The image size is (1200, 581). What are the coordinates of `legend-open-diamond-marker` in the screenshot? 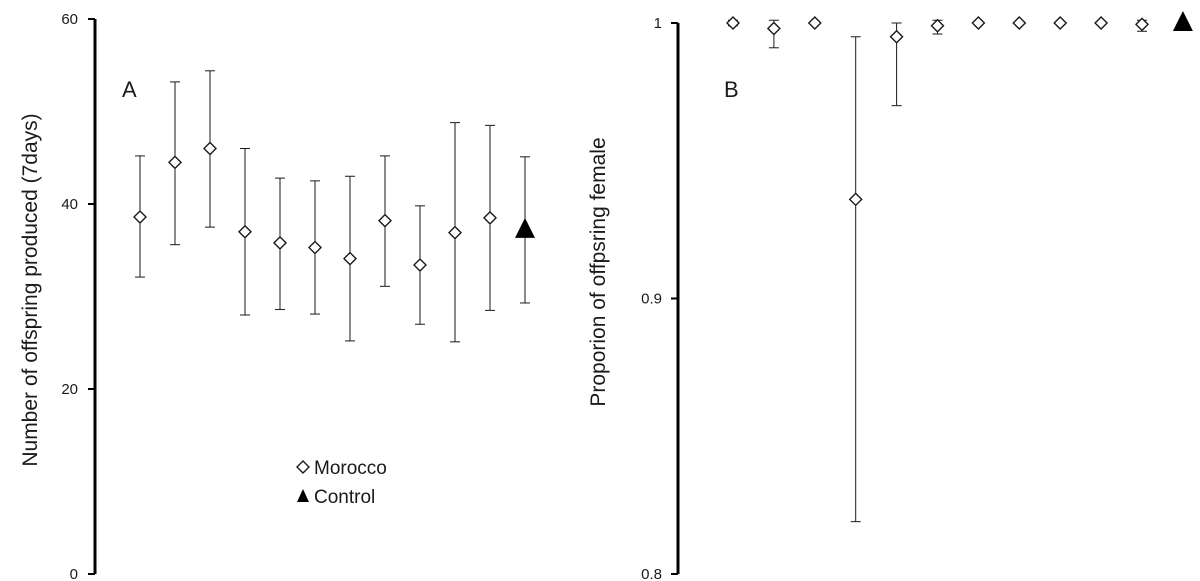 It's located at (303, 467).